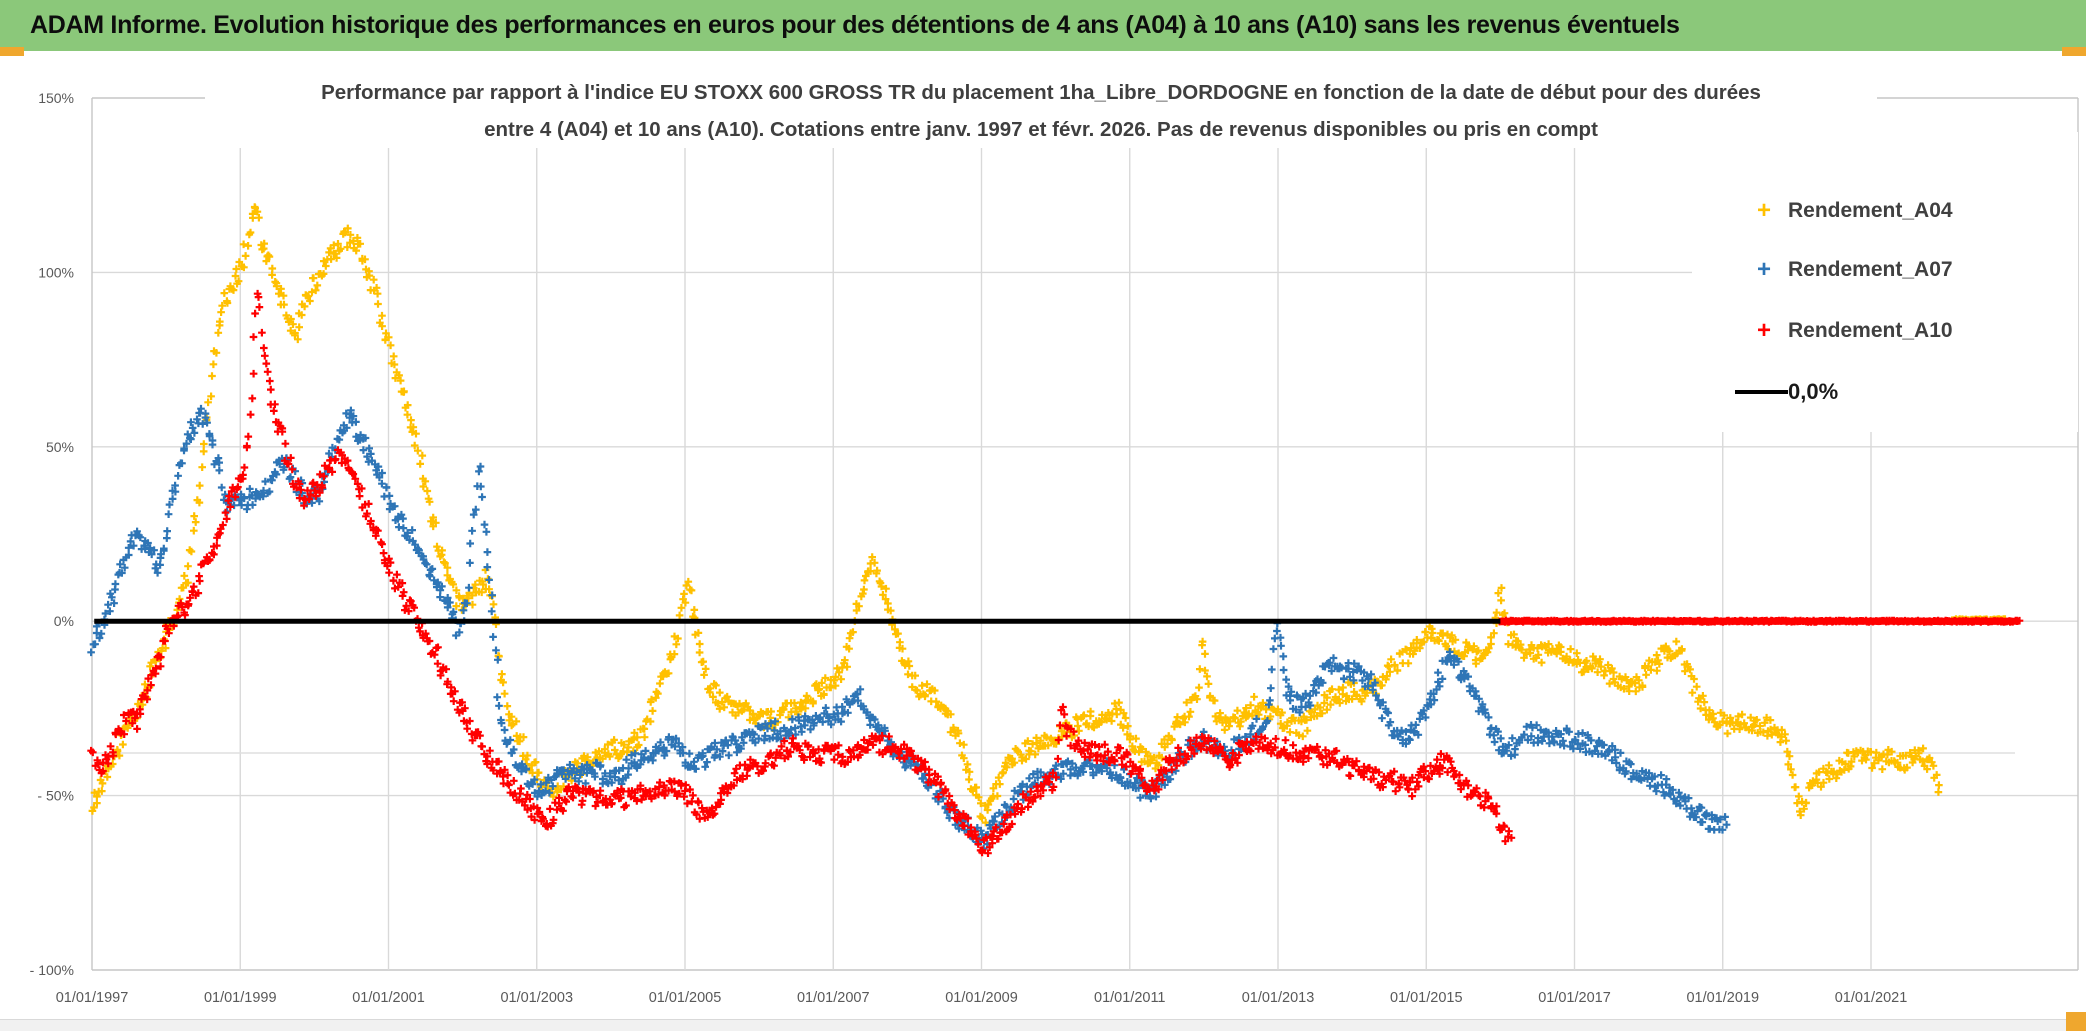  Describe the element at coordinates (1278, 998) in the screenshot. I see `x-axis-tick-label: 01/01/2013` at that location.